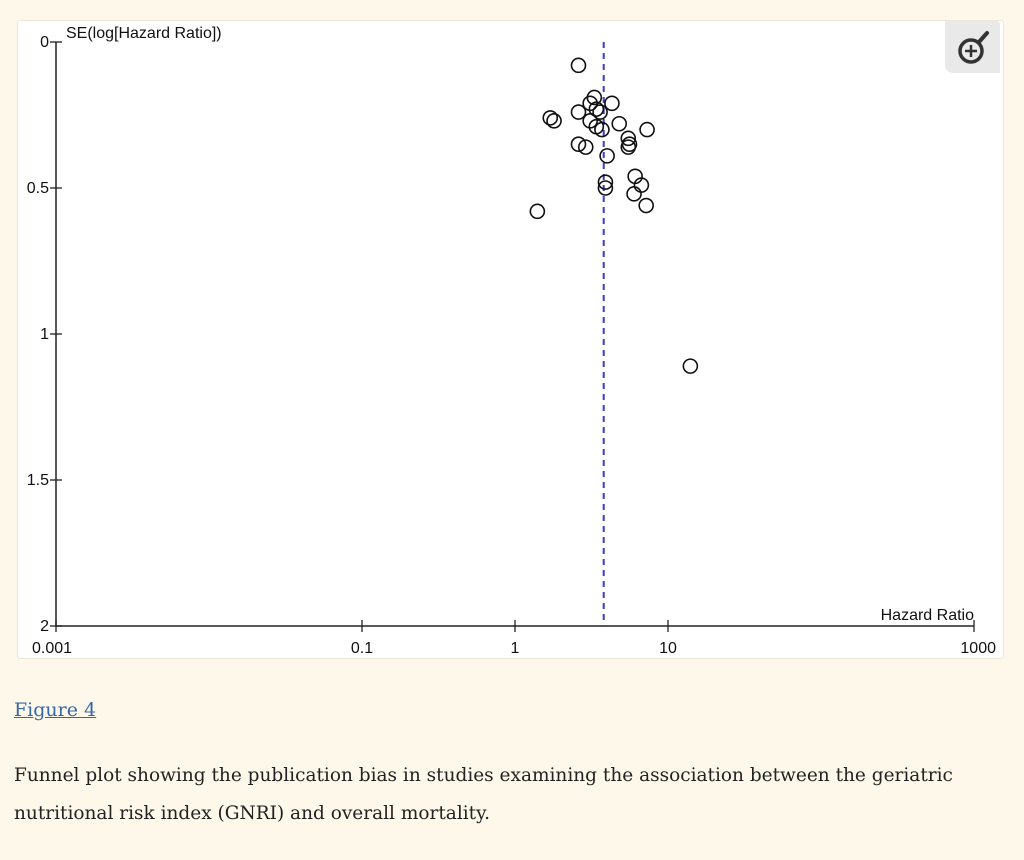 Image resolution: width=1024 pixels, height=860 pixels. What do you see at coordinates (614, 215) in the screenshot?
I see `data-points` at bounding box center [614, 215].